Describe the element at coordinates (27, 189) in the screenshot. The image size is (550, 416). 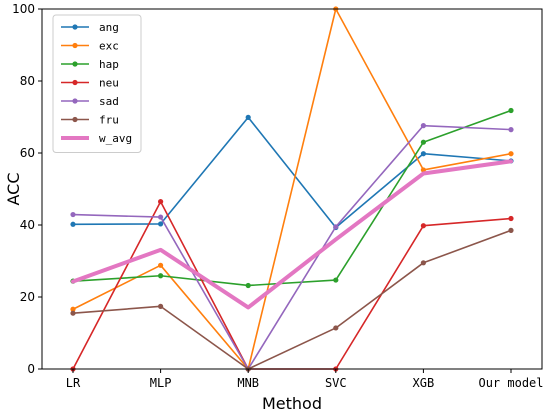
I see `y-axis-ticks: 0 20 40 60 80 100` at that location.